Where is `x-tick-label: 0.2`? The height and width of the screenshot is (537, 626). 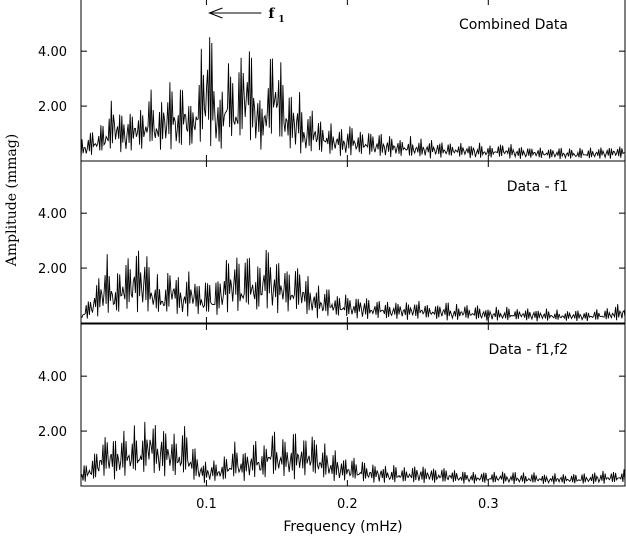
x-tick-label: 0.2 is located at coordinates (347, 504).